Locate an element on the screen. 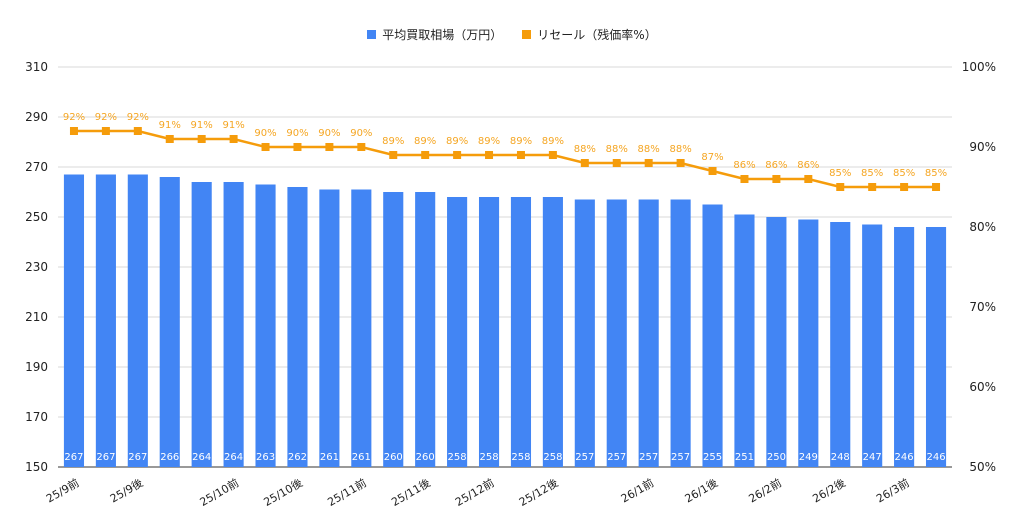  legend-swatch-bar is located at coordinates (372, 34).